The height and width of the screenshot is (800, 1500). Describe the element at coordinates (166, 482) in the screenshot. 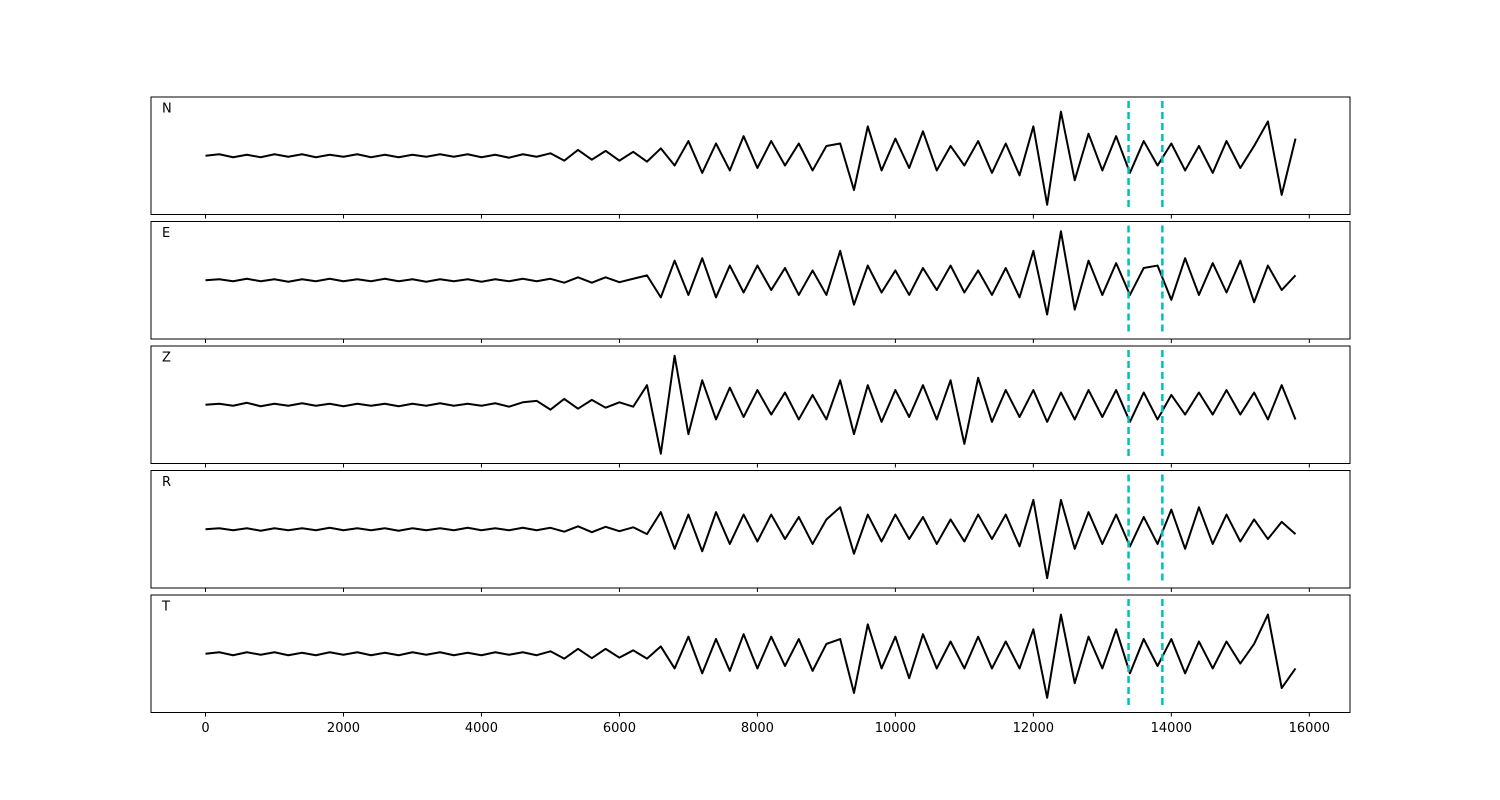

I see `panel-label: R` at that location.